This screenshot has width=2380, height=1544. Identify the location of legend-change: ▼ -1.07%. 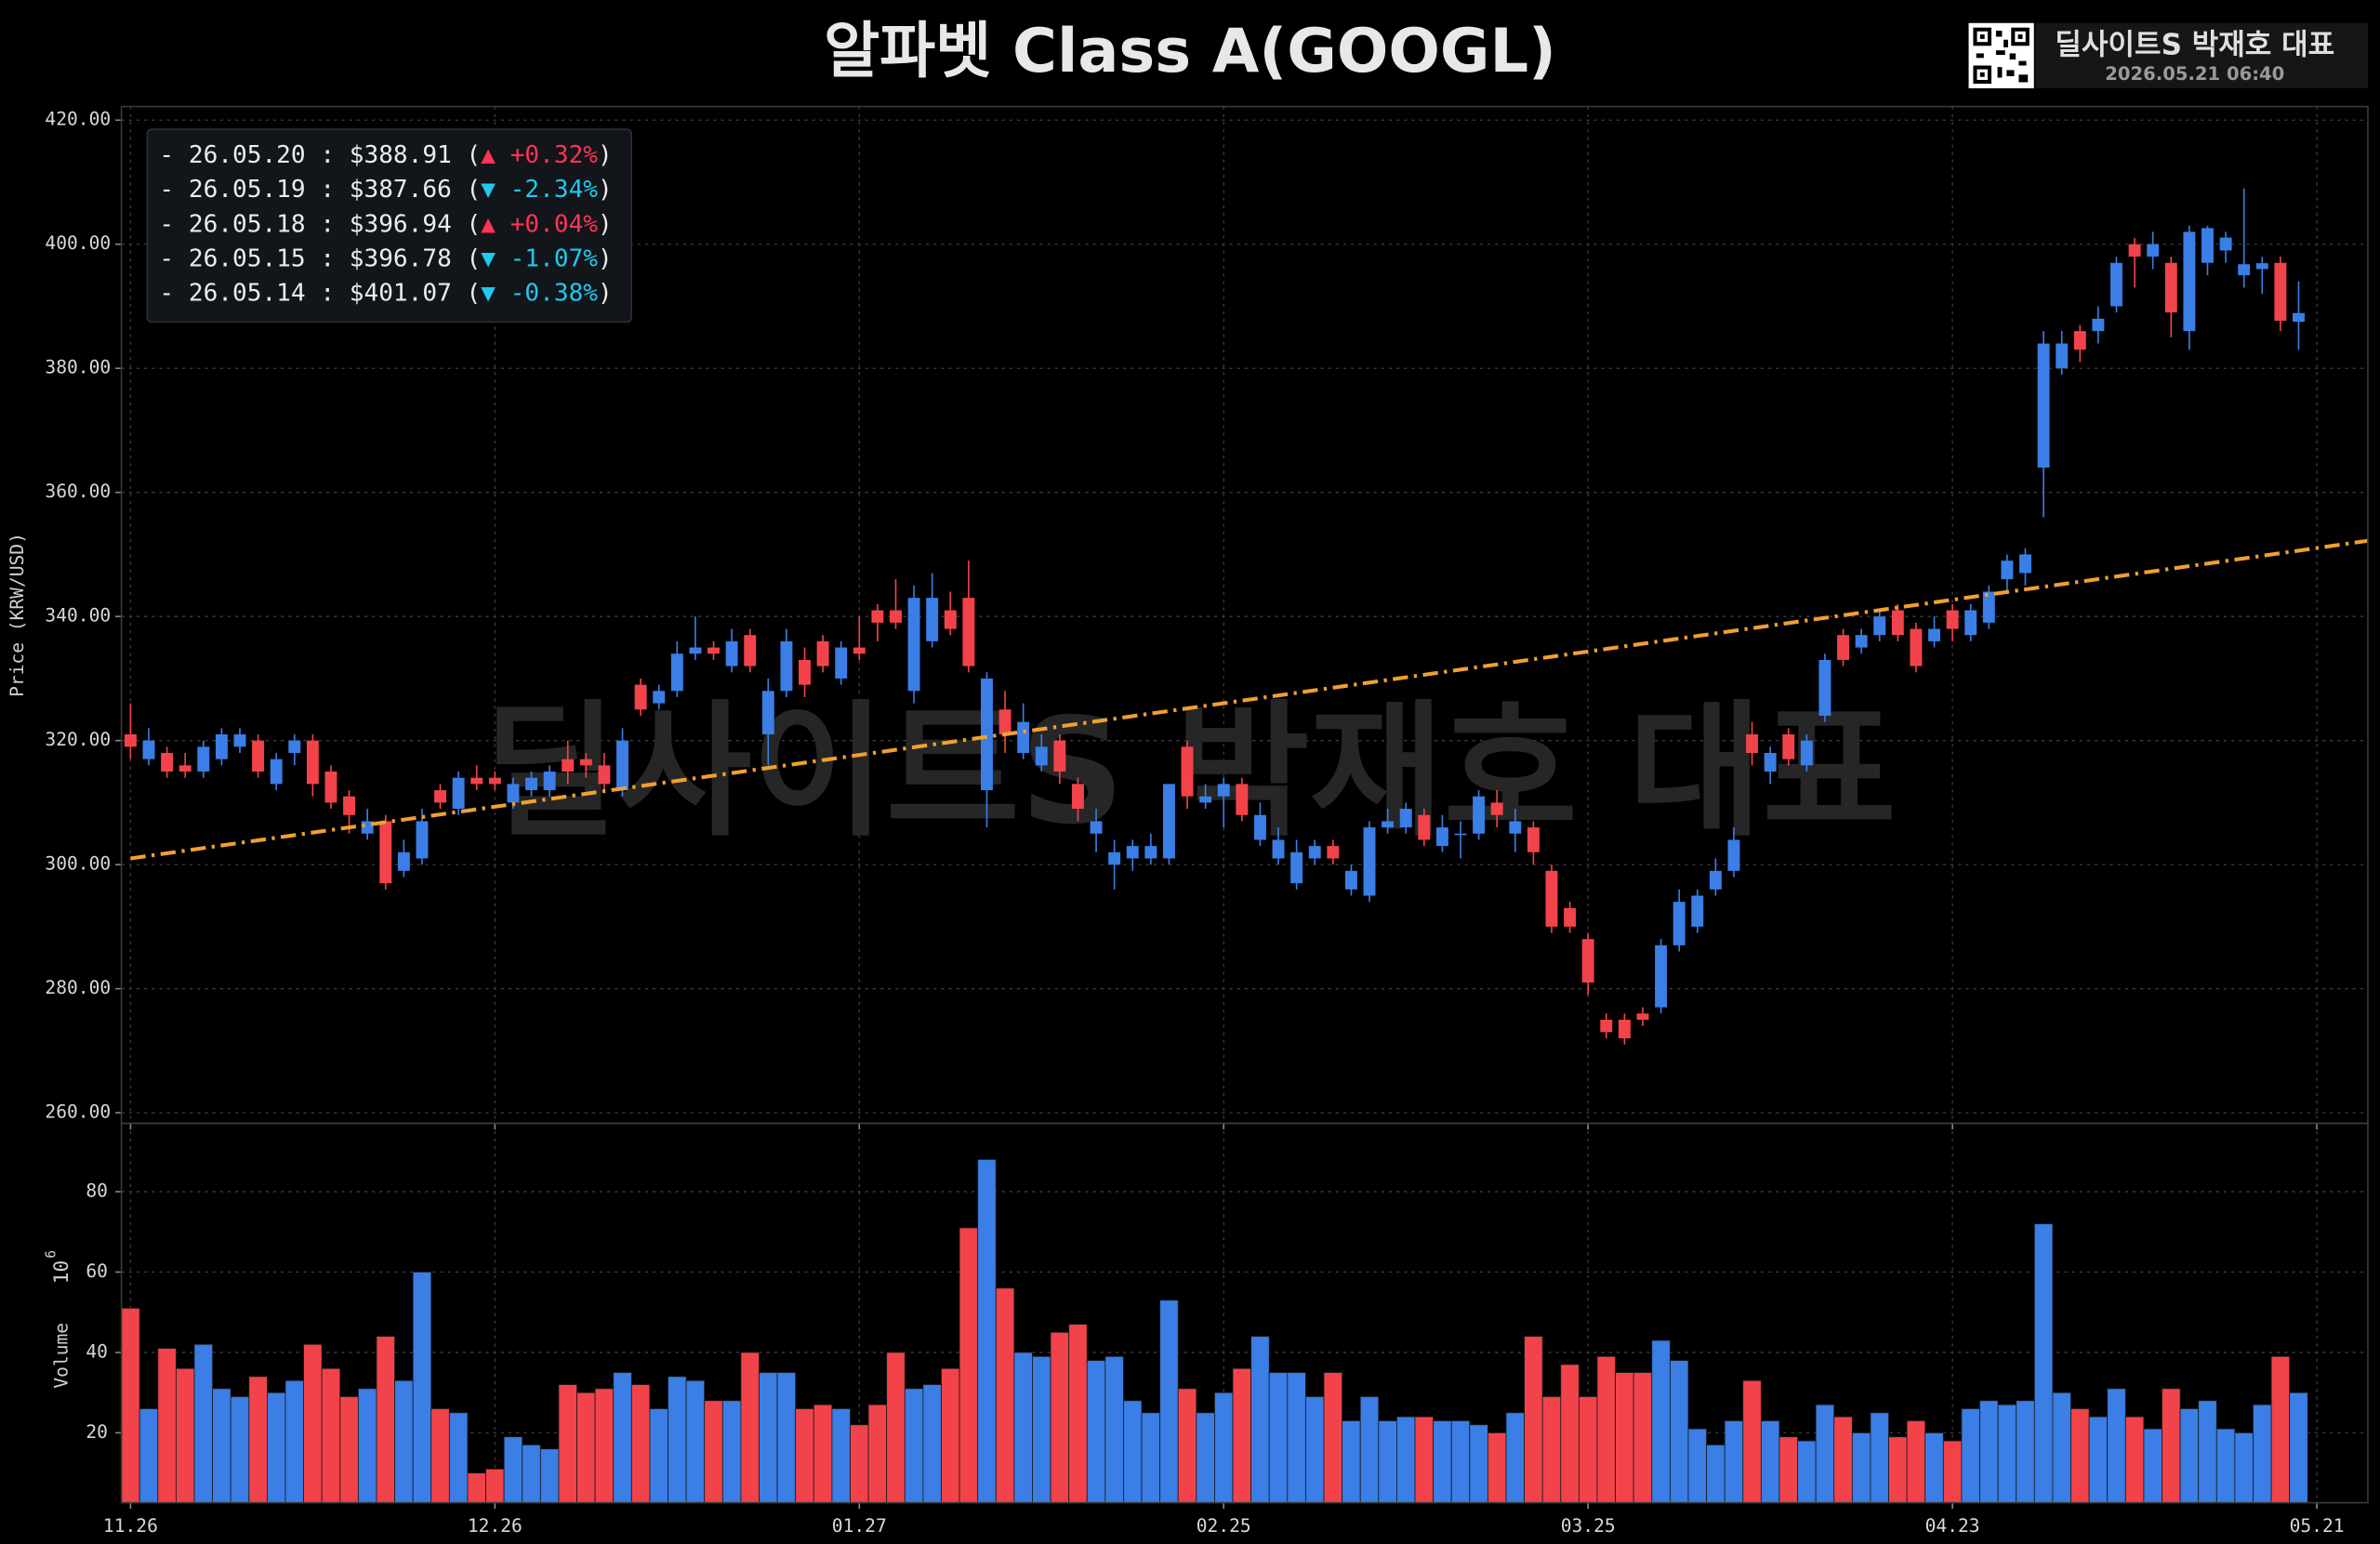
(539, 258).